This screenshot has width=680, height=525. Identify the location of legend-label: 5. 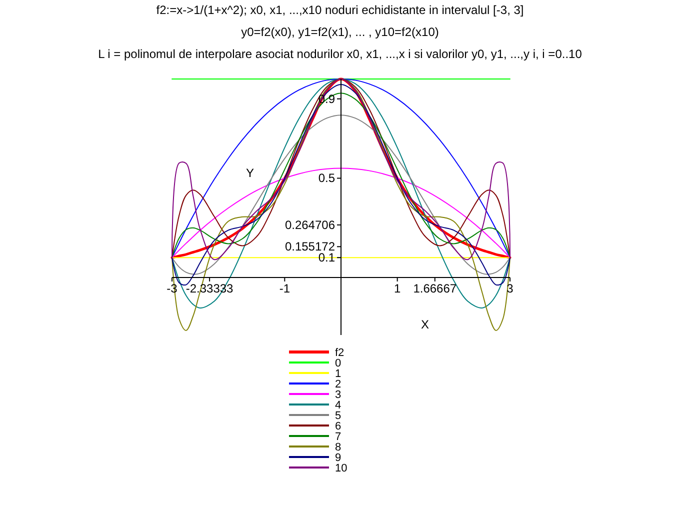
(338, 416).